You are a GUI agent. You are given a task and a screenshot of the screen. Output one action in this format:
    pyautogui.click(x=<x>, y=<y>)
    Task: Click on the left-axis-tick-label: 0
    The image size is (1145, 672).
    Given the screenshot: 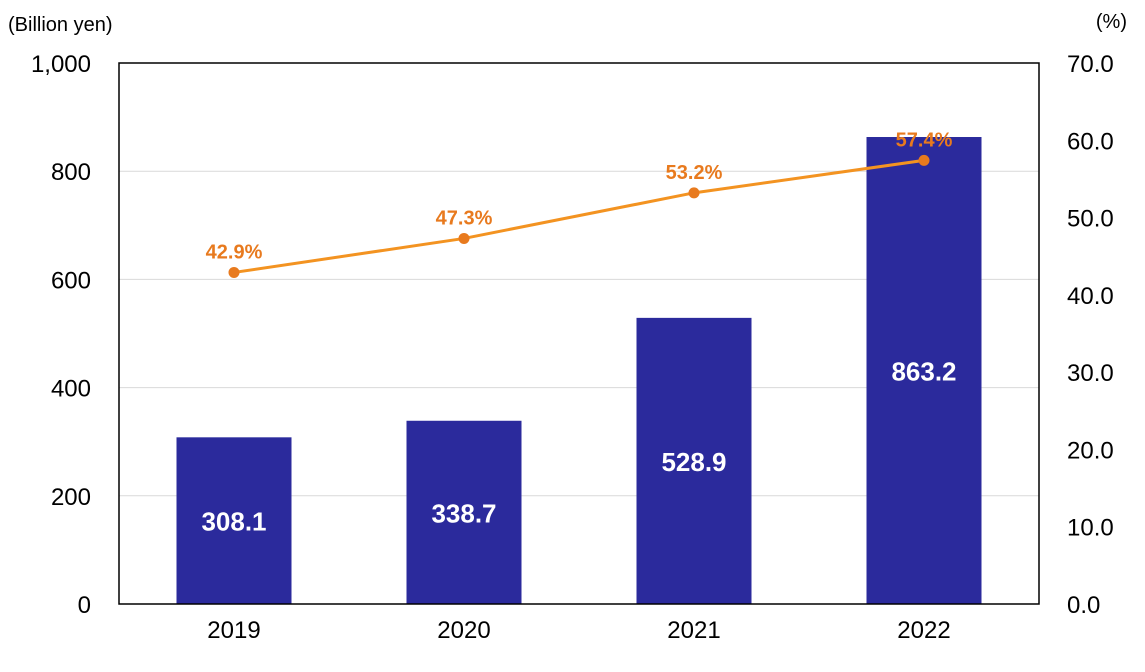 What is the action you would take?
    pyautogui.click(x=84, y=605)
    